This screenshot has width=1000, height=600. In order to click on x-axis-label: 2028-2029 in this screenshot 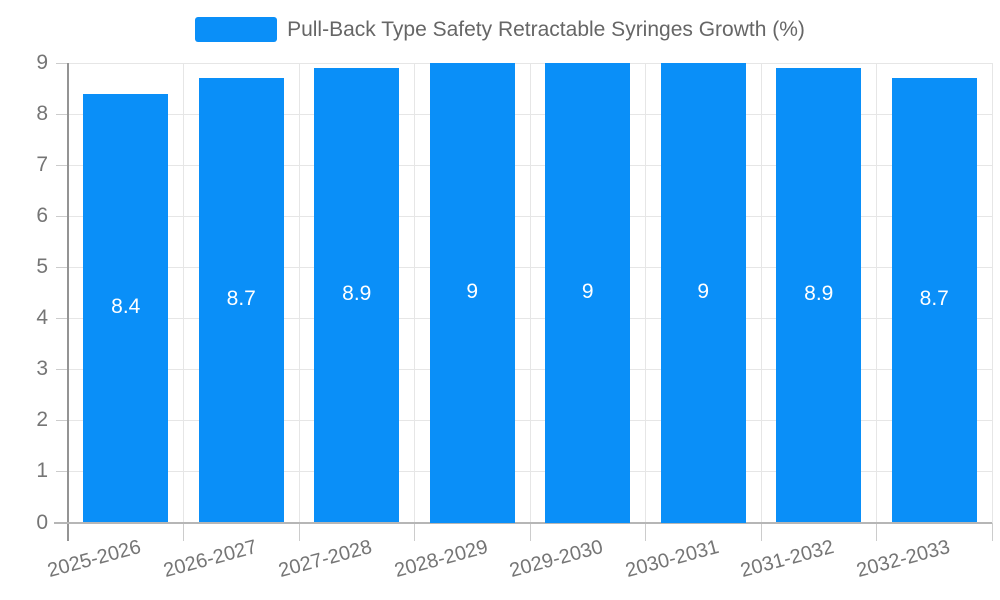, I will do `click(440, 559)`.